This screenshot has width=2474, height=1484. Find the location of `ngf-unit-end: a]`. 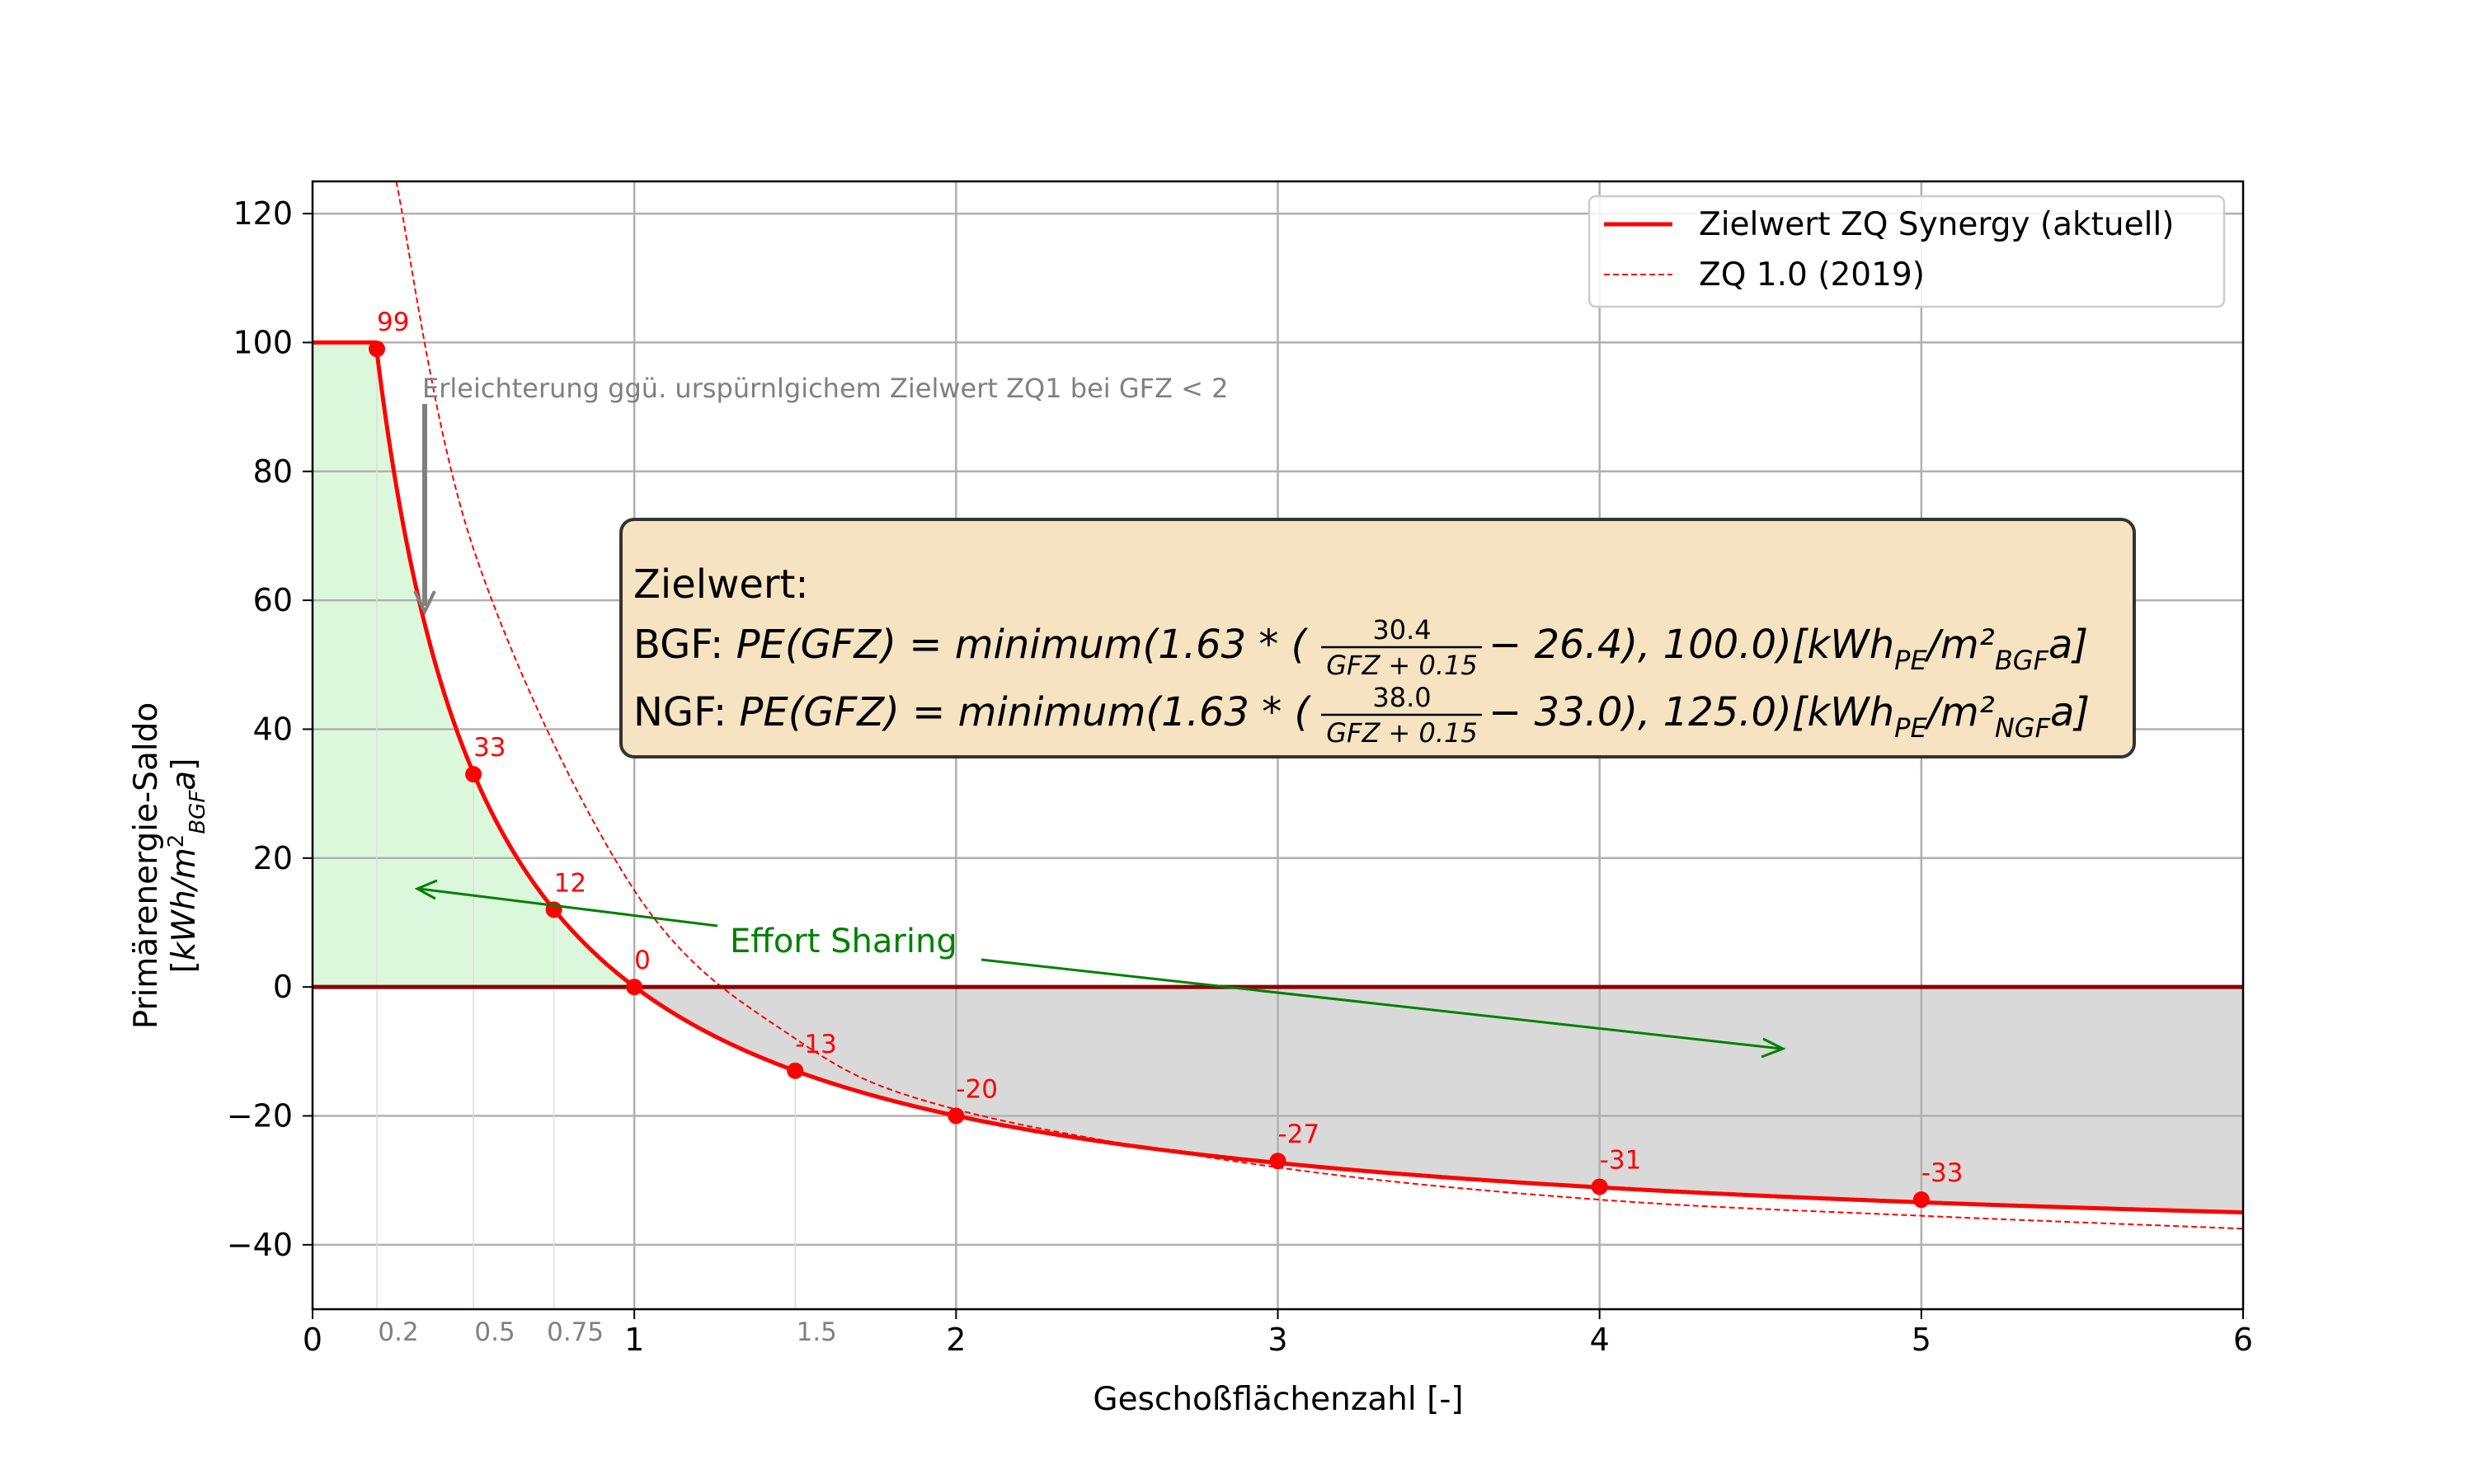

ngf-unit-end: a] is located at coordinates (2070, 712).